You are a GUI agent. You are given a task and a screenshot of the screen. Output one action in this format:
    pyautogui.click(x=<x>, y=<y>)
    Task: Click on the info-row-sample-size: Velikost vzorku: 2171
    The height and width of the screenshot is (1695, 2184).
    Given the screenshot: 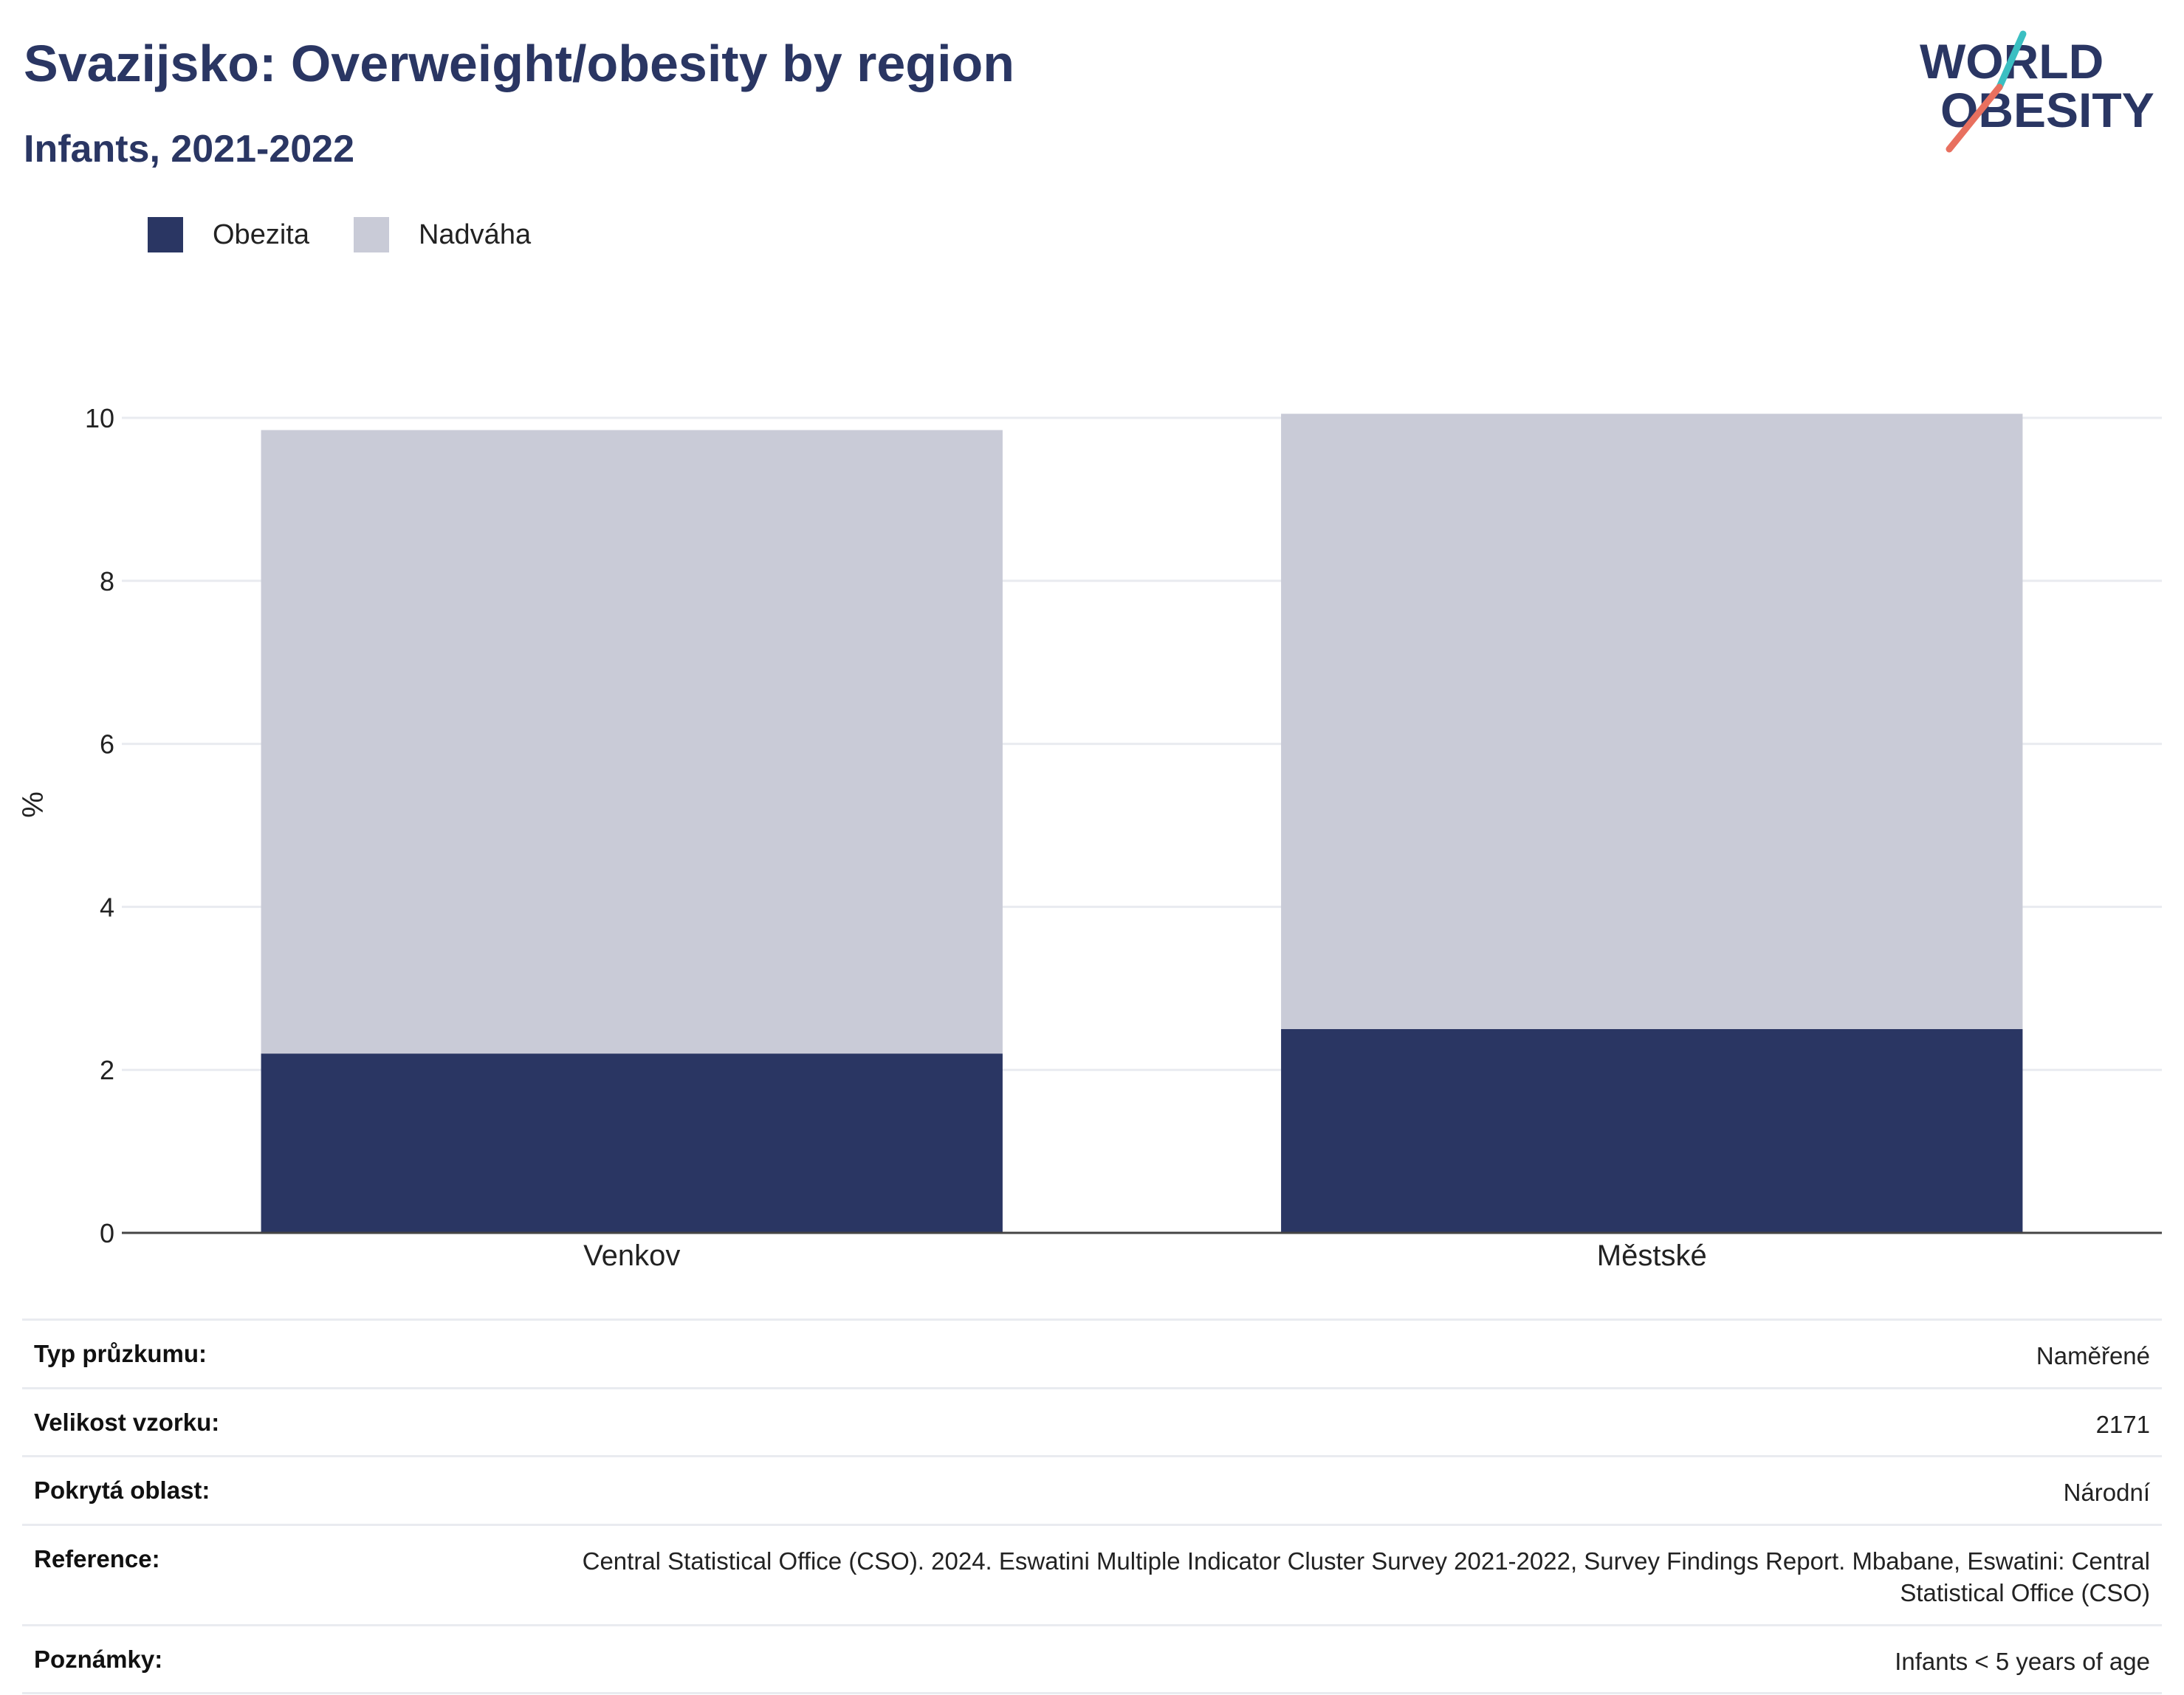 What is the action you would take?
    pyautogui.click(x=1092, y=1421)
    